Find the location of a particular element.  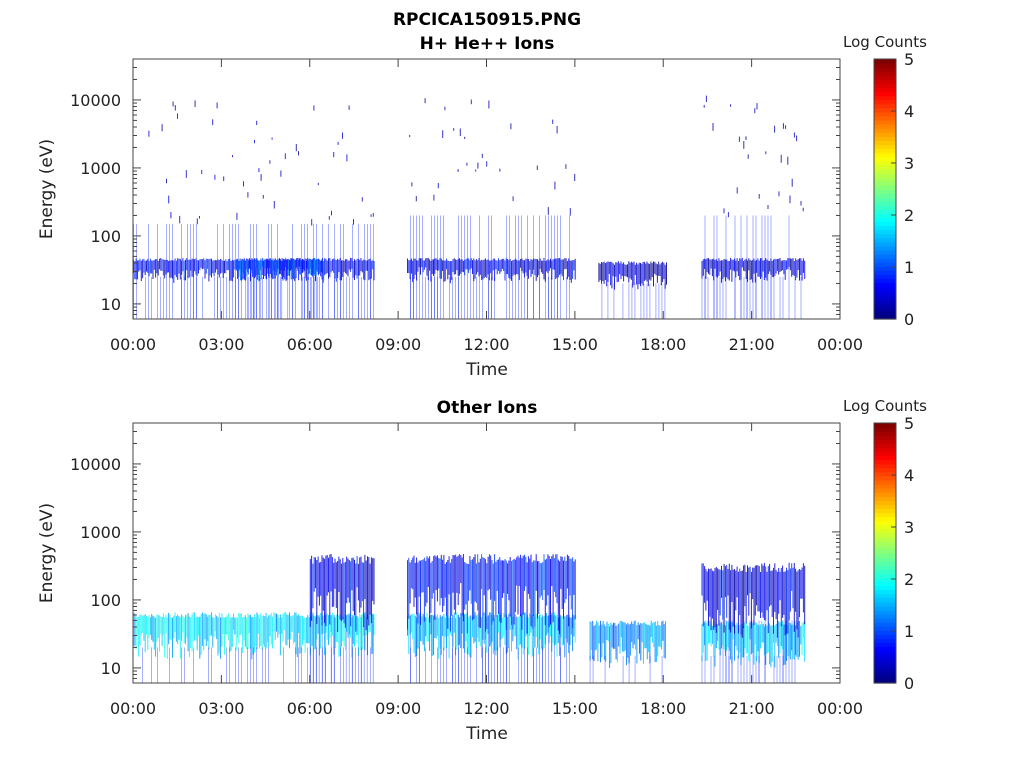

panel-title: Other Ions is located at coordinates (487, 408).